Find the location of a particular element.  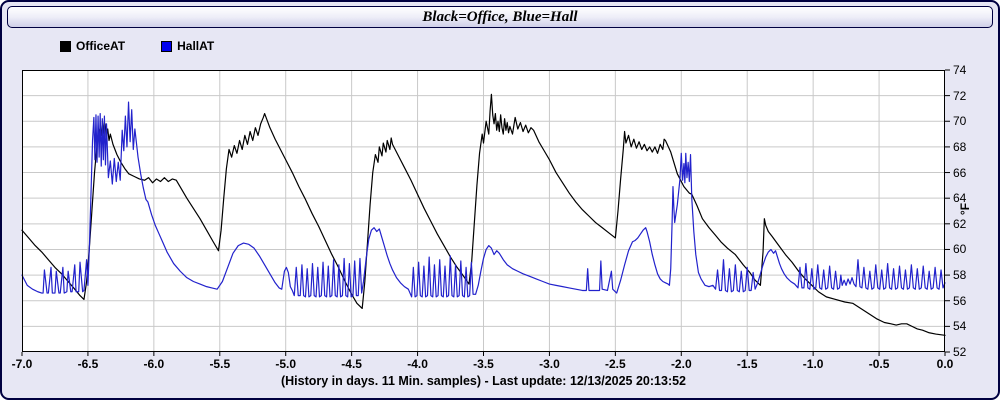

chart-title: Black=Office, Blue=Hall is located at coordinates (500, 17).